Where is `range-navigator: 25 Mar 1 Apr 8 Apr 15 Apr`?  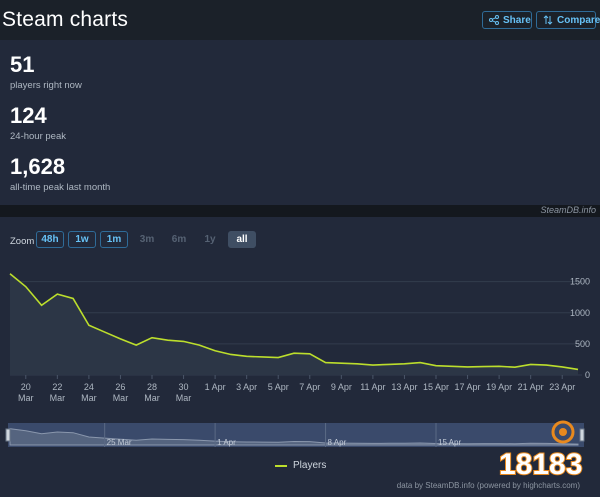 range-navigator: 25 Mar 1 Apr 8 Apr 15 Apr is located at coordinates (300, 436).